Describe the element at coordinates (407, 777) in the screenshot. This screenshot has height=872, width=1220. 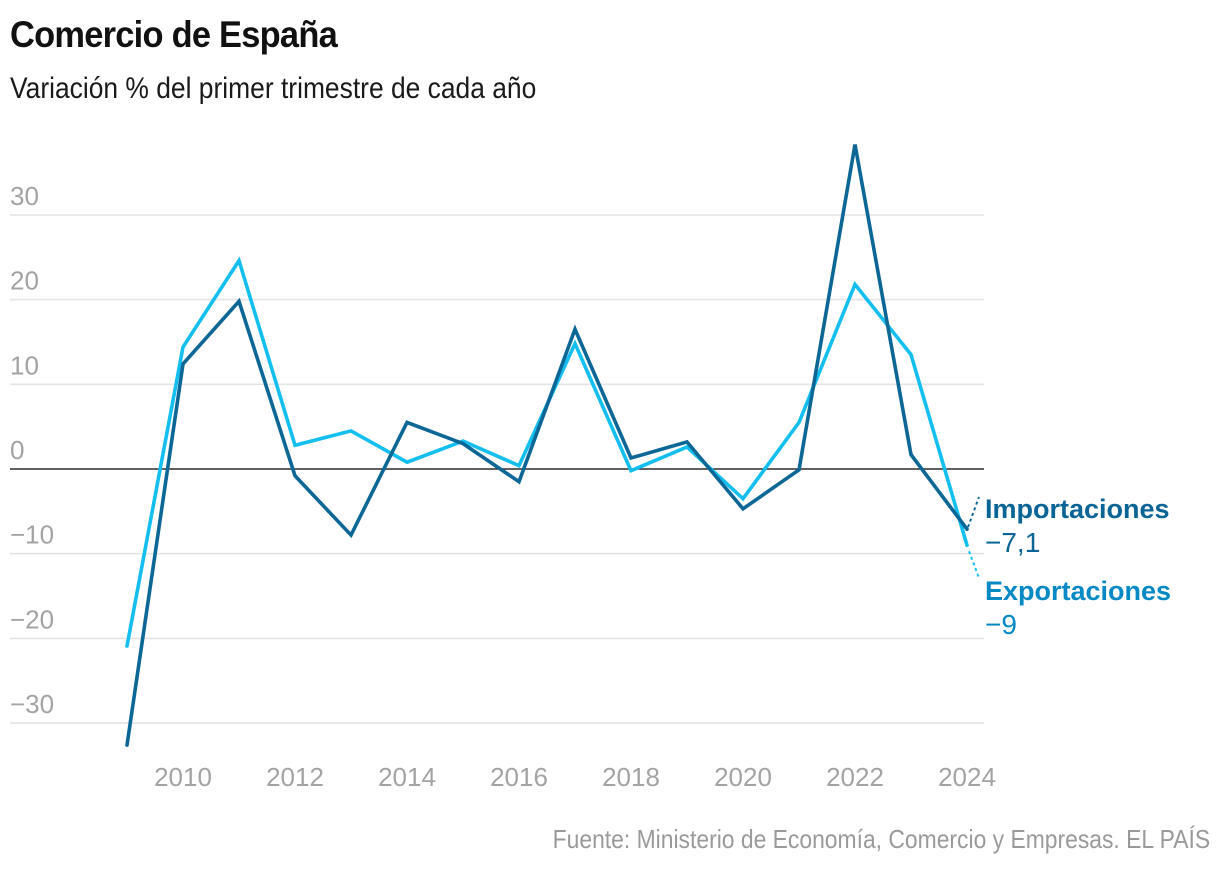
I see `x-tick-label: 2014` at that location.